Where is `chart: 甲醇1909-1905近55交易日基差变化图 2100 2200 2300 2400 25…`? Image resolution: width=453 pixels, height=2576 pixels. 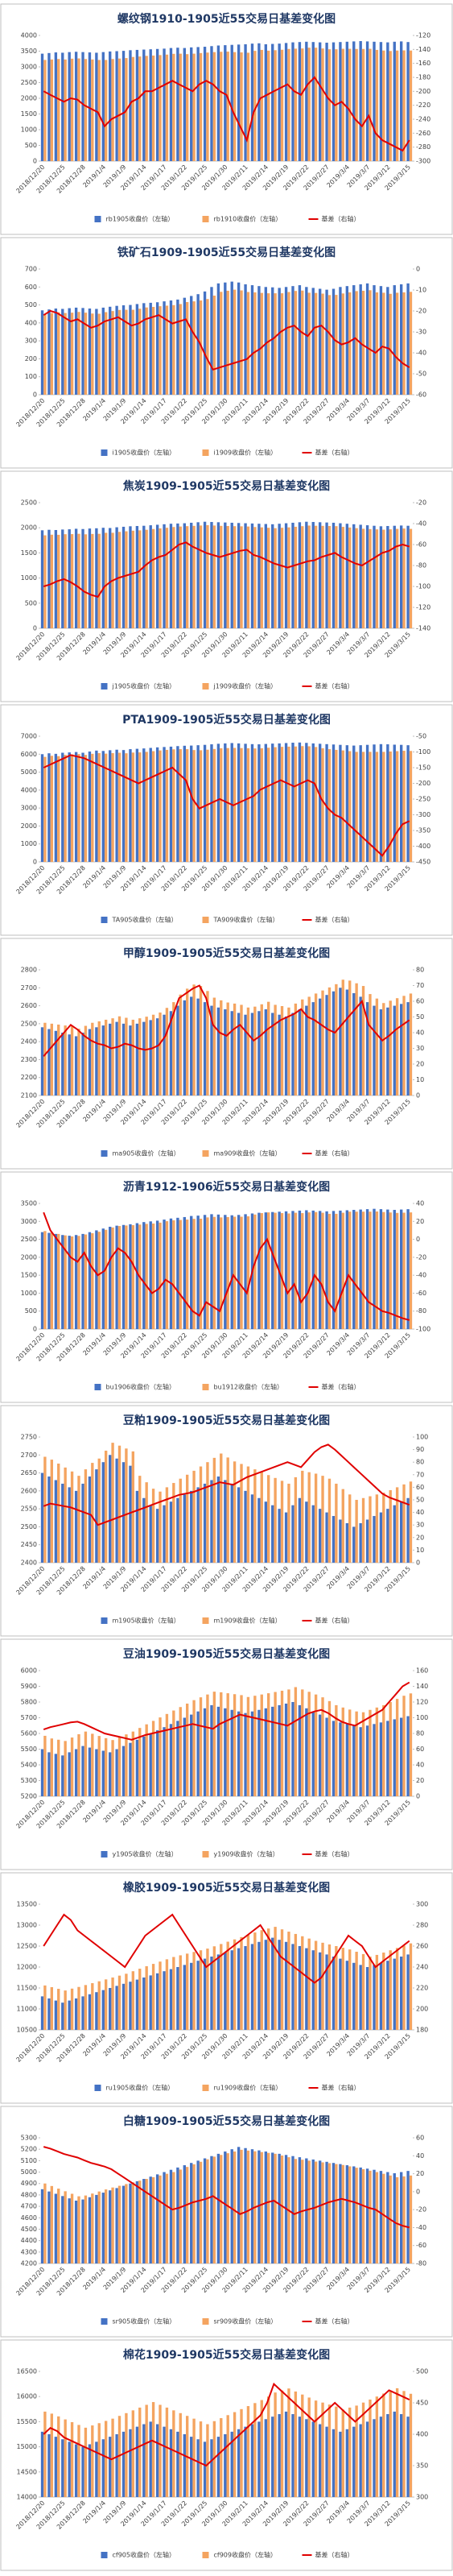
chart: 甲醇1909-1905近55交易日基差变化图 2100 2200 2300 2400 25… is located at coordinates (226, 1054).